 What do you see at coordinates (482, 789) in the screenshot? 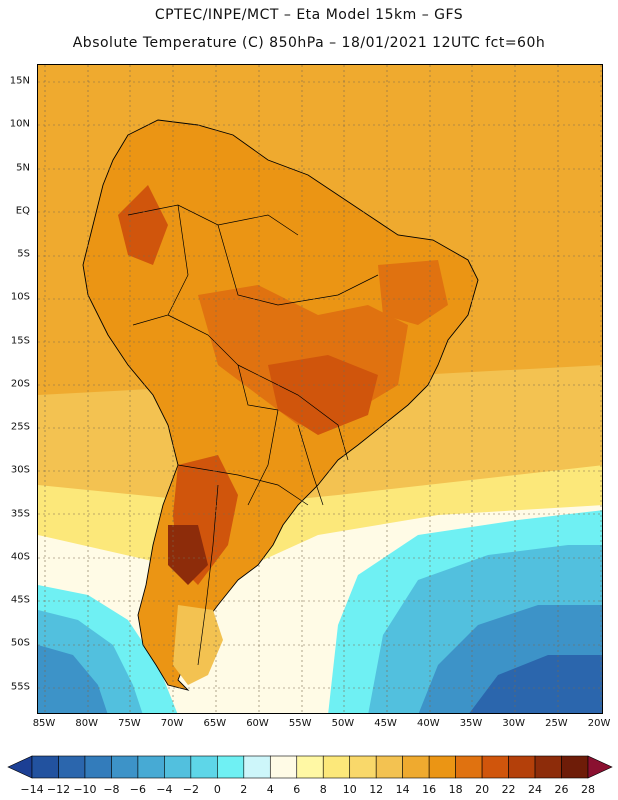
I see `legend-label: 20` at bounding box center [482, 789].